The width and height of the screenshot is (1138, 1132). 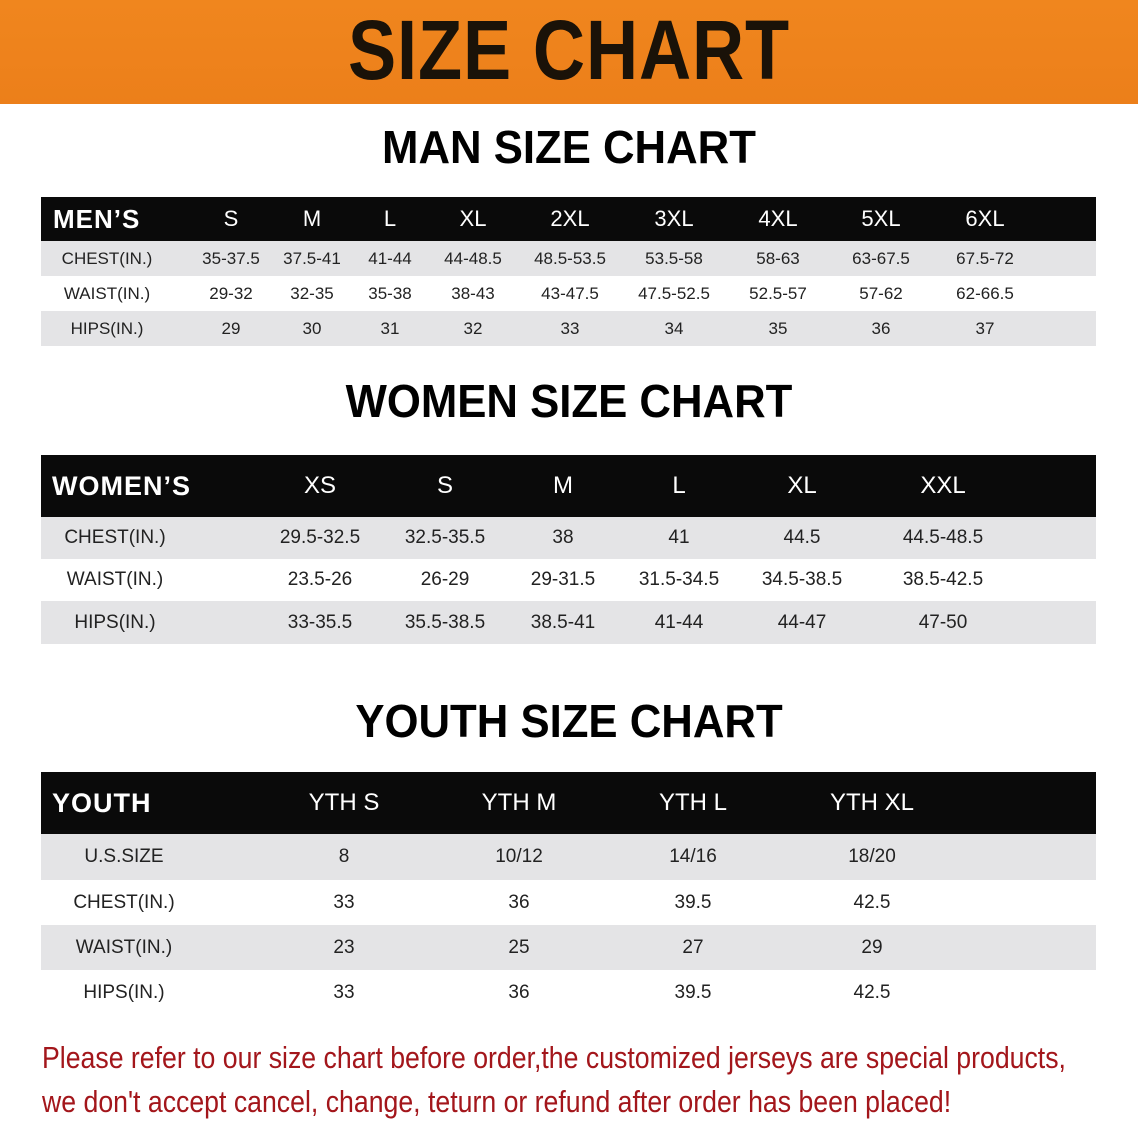 I want to click on table-cell: 58-63, so click(x=778, y=258).